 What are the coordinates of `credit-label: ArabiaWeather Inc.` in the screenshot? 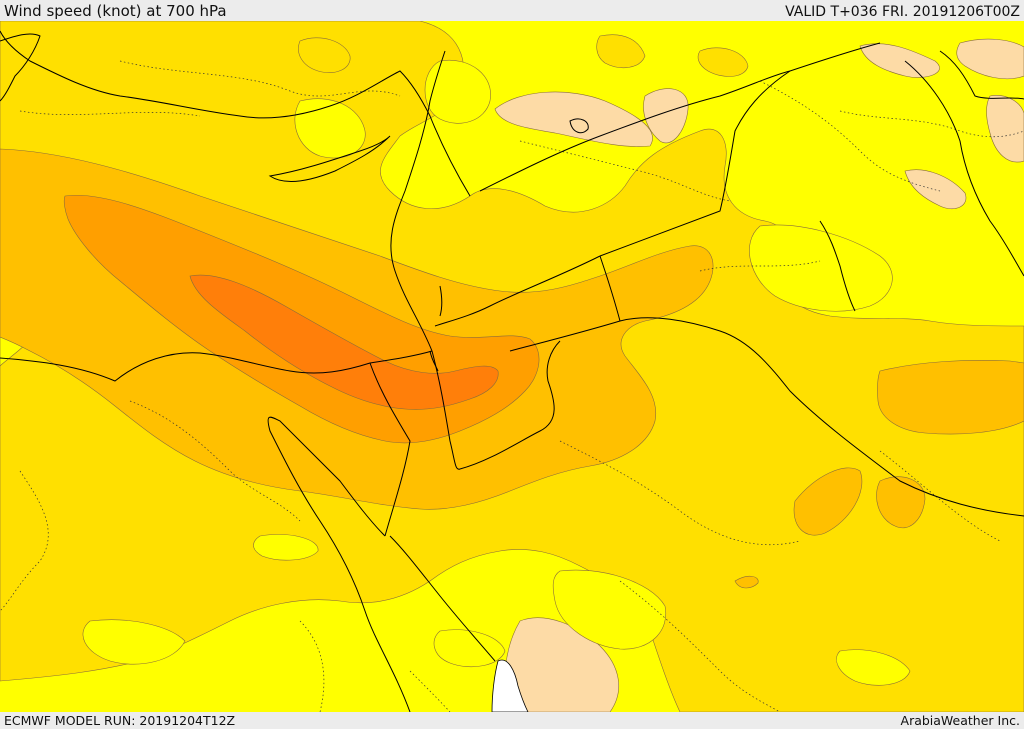 It's located at (960, 720).